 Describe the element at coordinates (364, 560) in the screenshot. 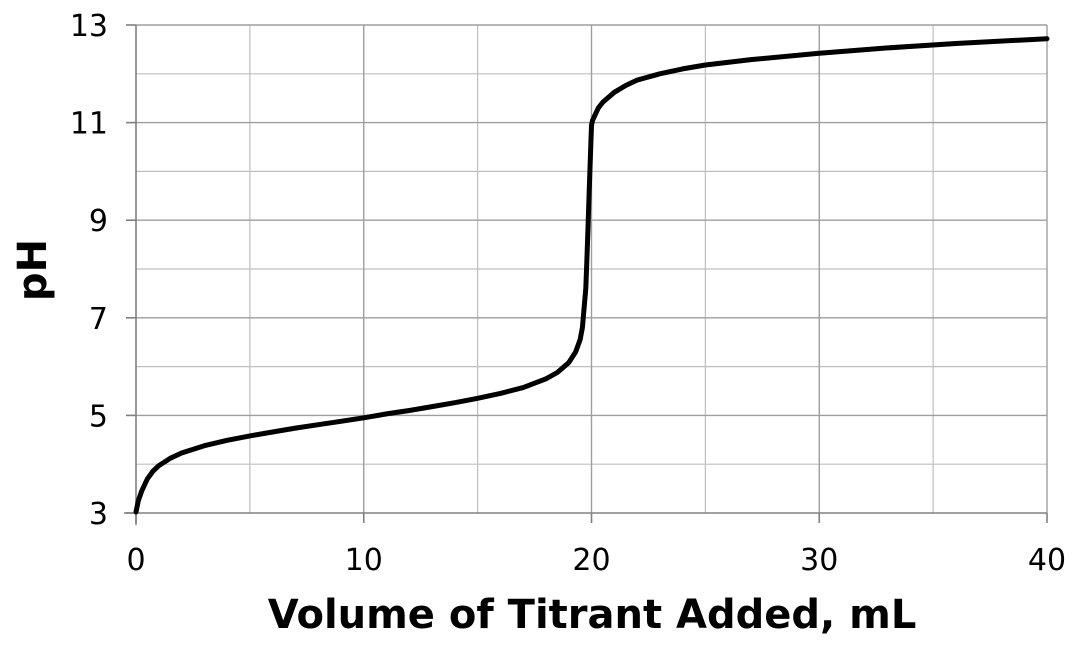

I see `x-tick-label: 10` at that location.